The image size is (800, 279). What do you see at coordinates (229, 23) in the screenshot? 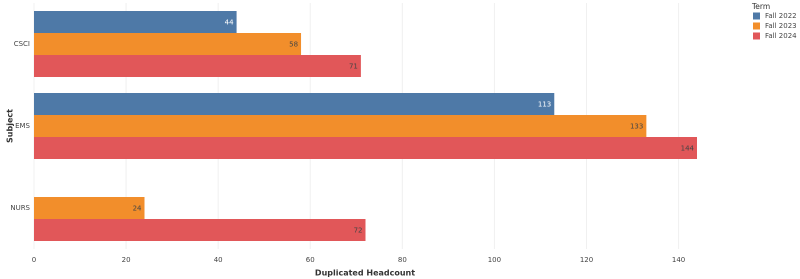
I see `value-label: 44` at bounding box center [229, 23].